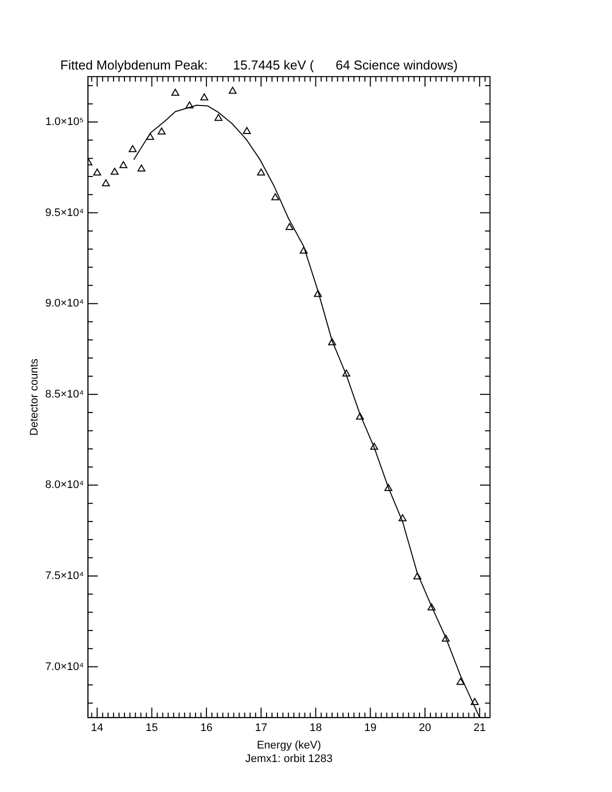 The image size is (612, 792). I want to click on y-tick-label: 8.0×10⁴, so click(64, 485).